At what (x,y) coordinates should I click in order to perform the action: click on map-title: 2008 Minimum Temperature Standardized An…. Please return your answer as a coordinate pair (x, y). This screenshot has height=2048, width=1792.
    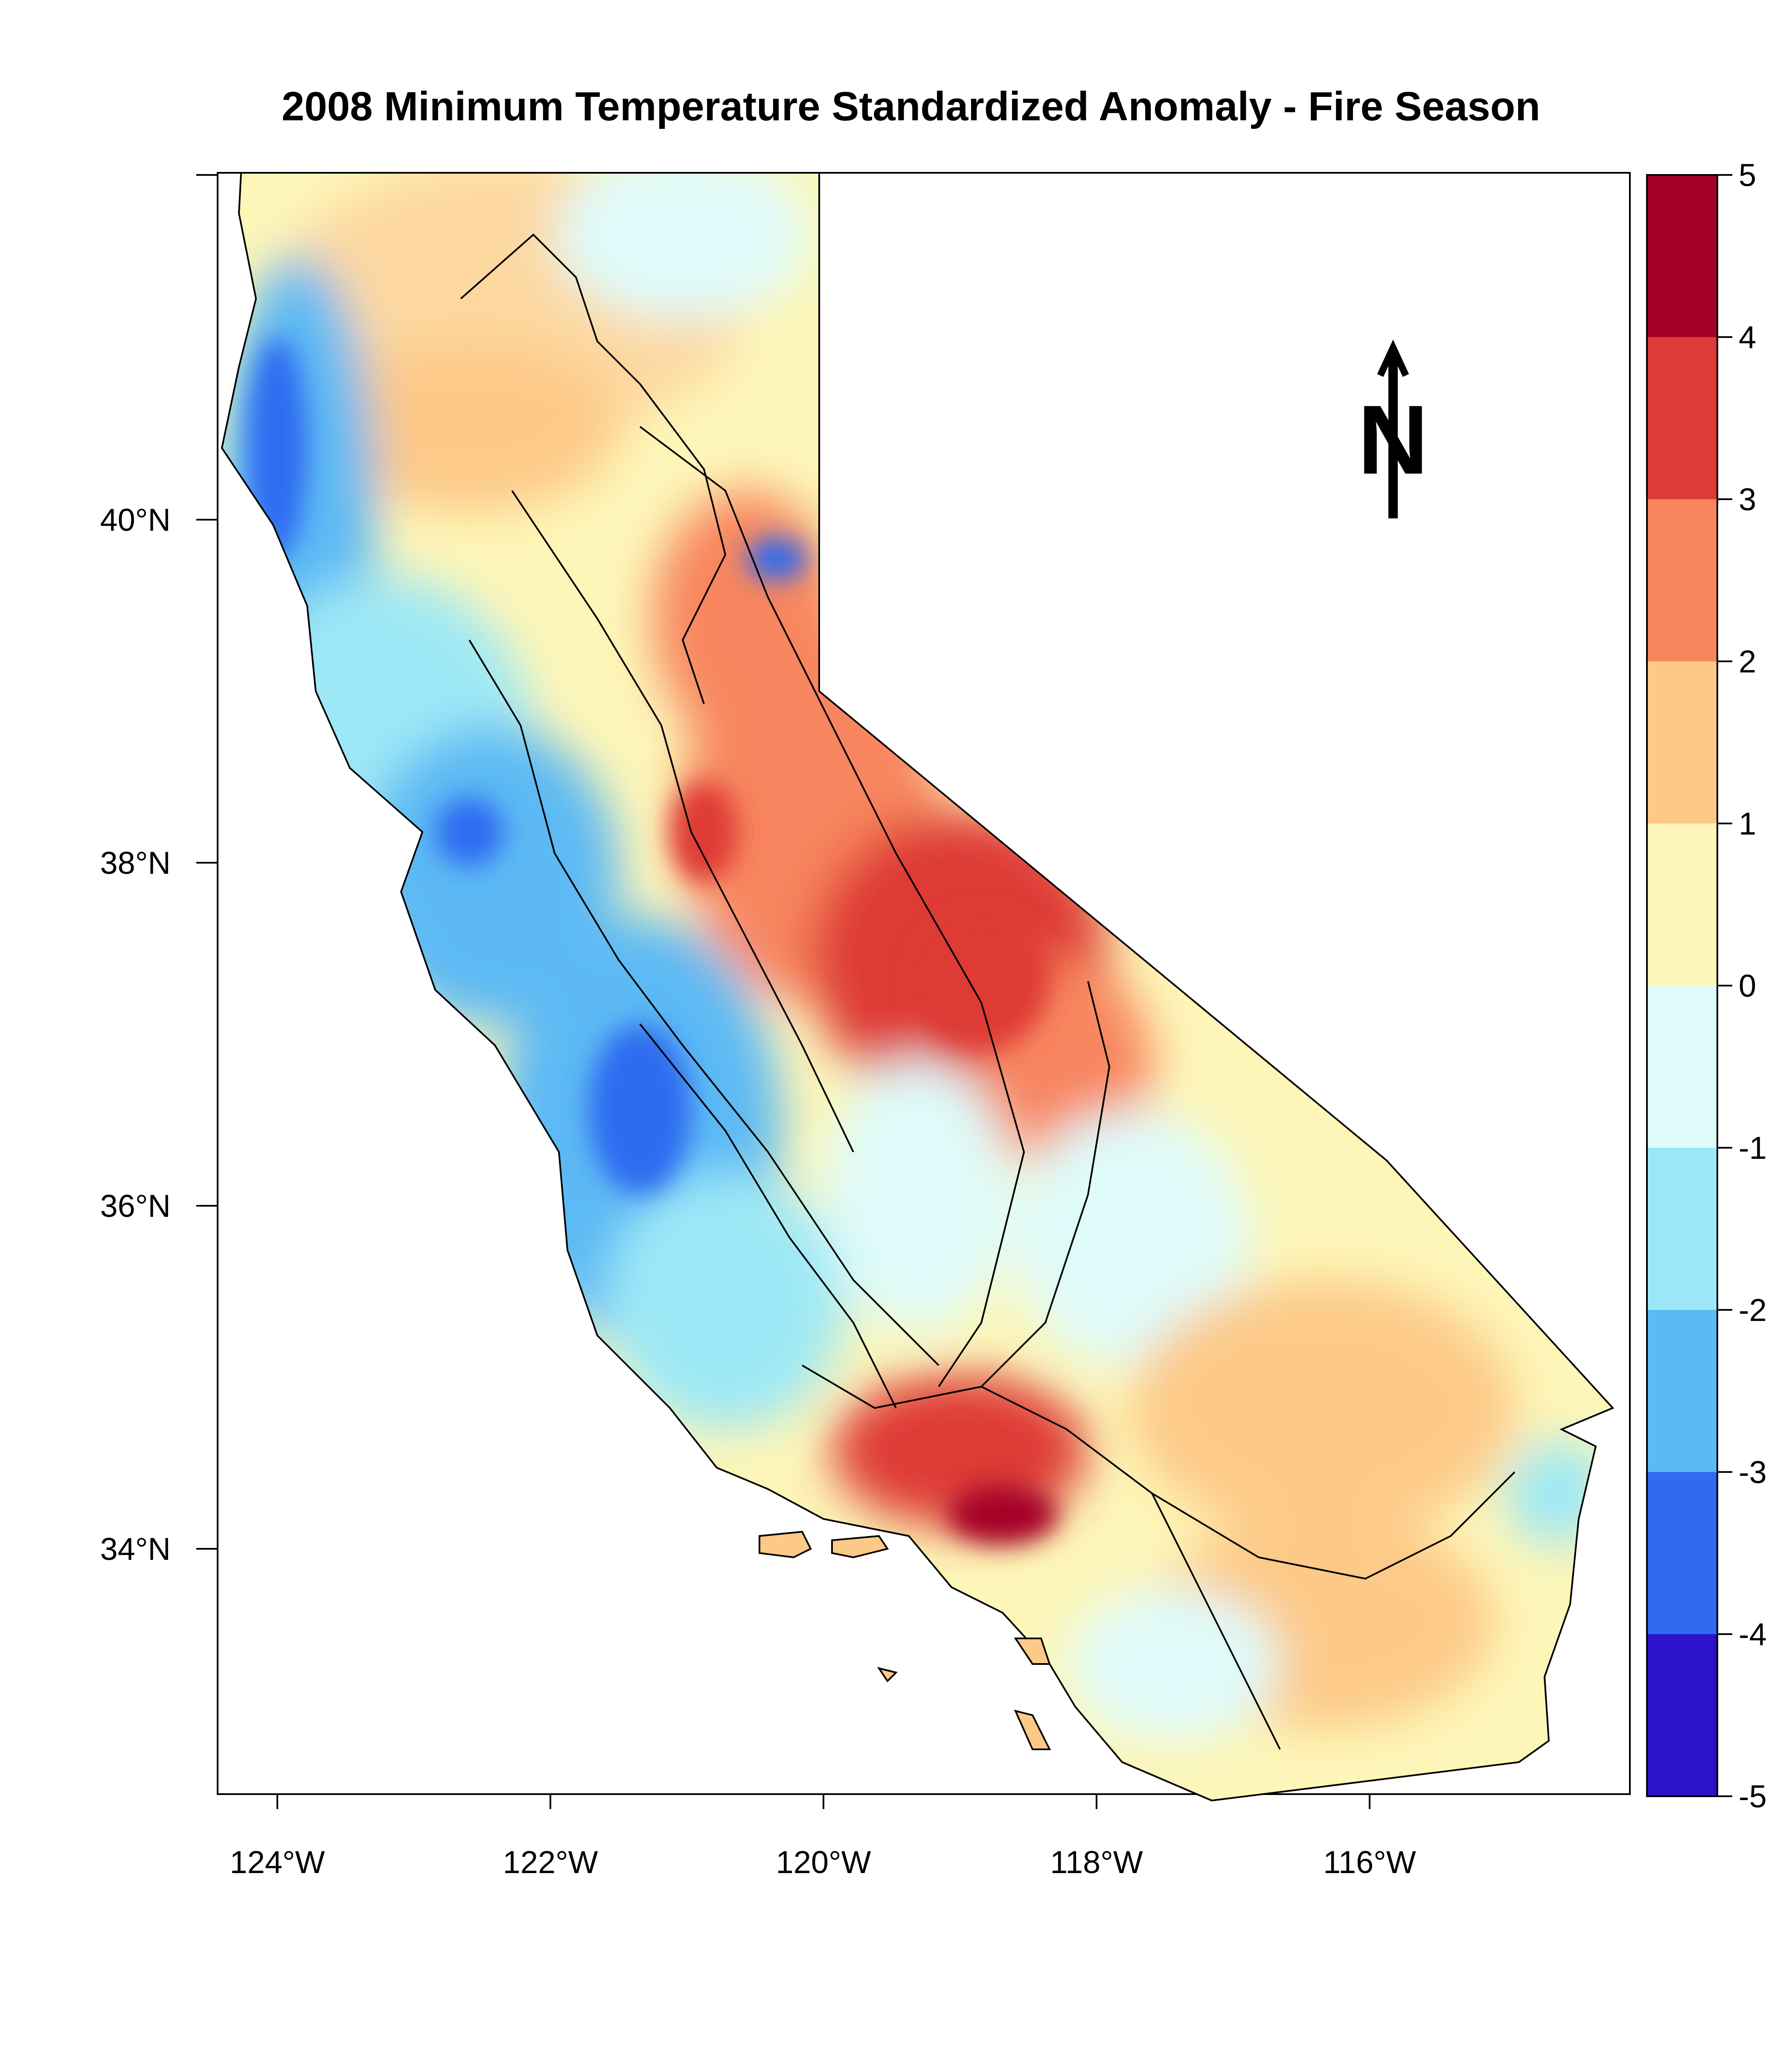
    Looking at the image, I should click on (911, 106).